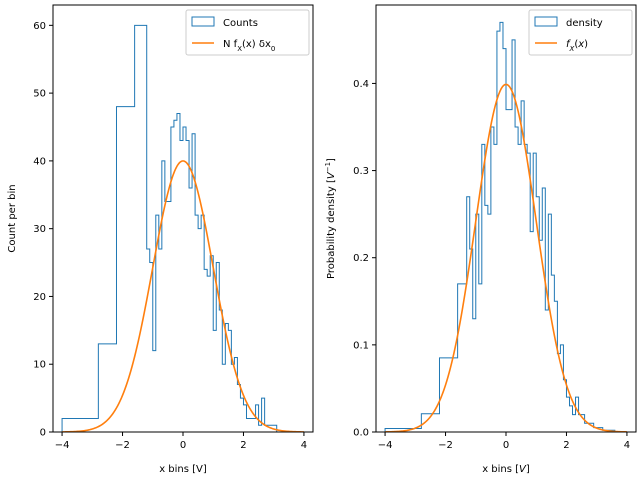 This screenshot has height=480, width=640. Describe the element at coordinates (39, 26) in the screenshot. I see `y-tick-label: 60` at that location.